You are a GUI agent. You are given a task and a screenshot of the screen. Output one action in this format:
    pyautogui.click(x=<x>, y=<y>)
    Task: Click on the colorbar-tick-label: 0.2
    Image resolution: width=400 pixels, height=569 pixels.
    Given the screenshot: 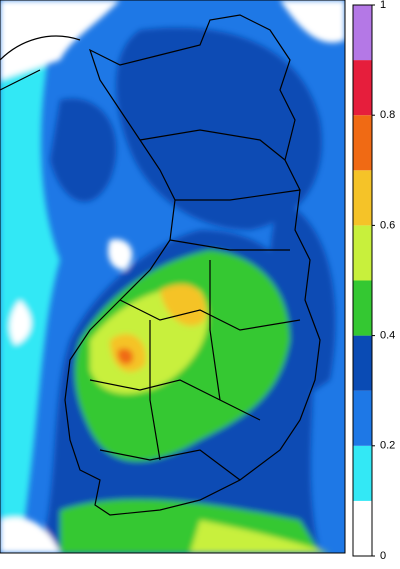 What is the action you would take?
    pyautogui.click(x=387, y=446)
    